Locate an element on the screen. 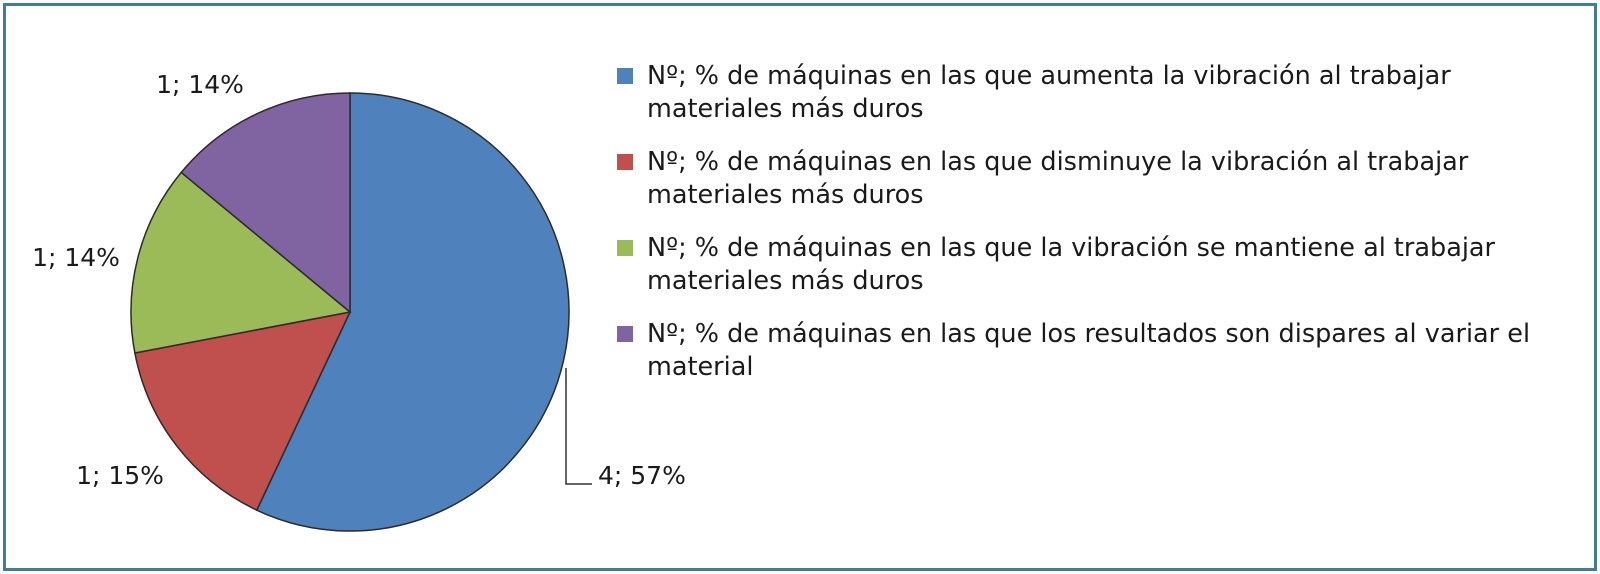 The width and height of the screenshot is (1600, 574). leader-lines is located at coordinates (578, 426).